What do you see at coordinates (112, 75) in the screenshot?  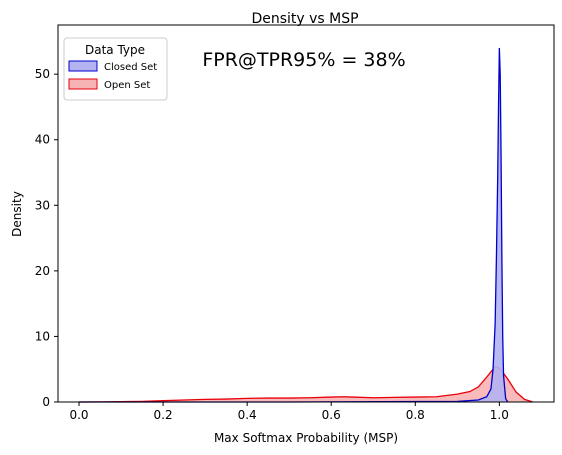 I see `legend-entries: Closed Set Open Set` at bounding box center [112, 75].